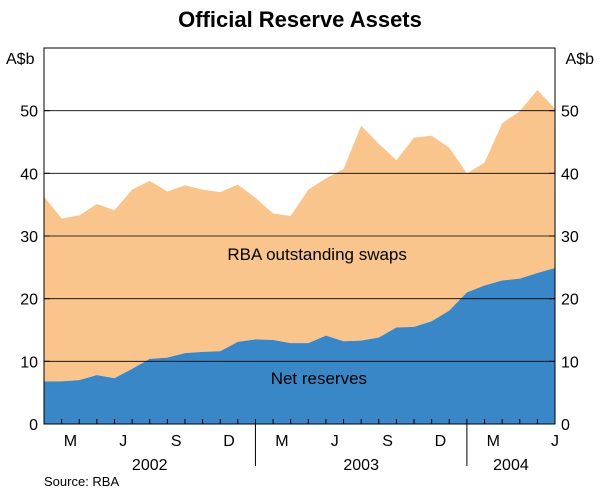  Describe the element at coordinates (580, 59) in the screenshot. I see `y-axis-unit-right: A$b` at that location.